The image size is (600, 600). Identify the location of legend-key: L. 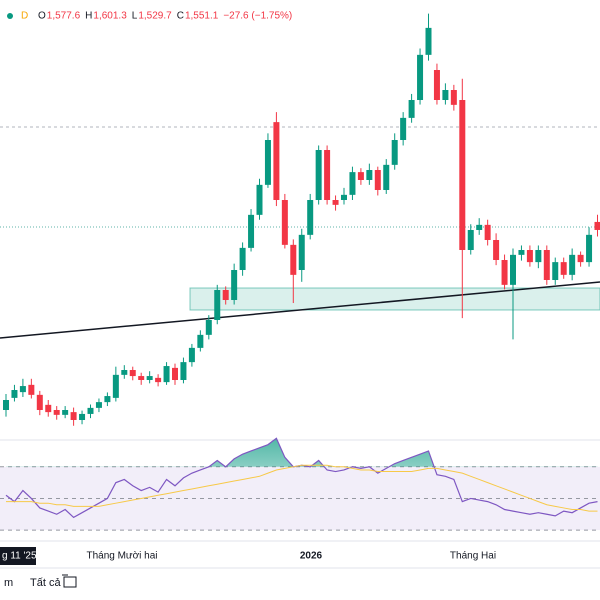
(135, 16).